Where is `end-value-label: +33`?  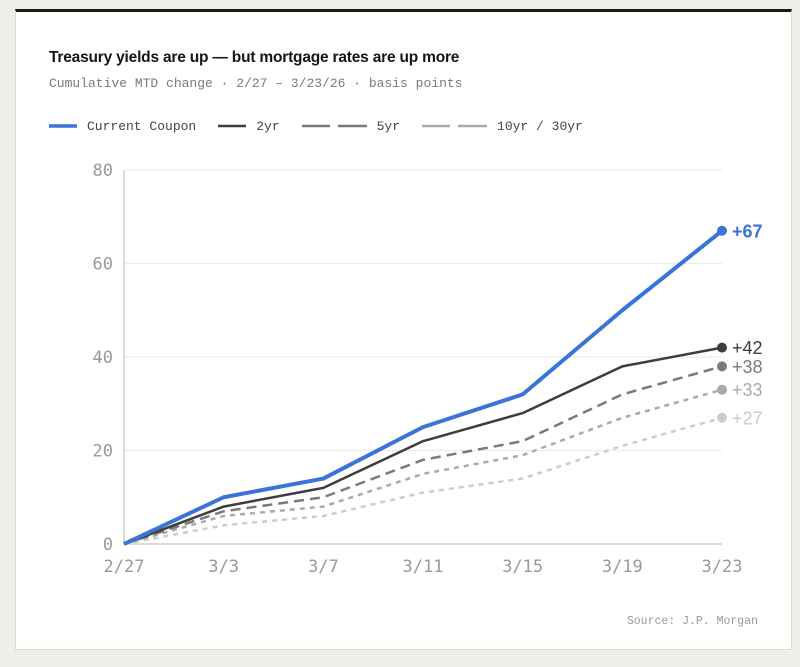 end-value-label: +33 is located at coordinates (747, 390).